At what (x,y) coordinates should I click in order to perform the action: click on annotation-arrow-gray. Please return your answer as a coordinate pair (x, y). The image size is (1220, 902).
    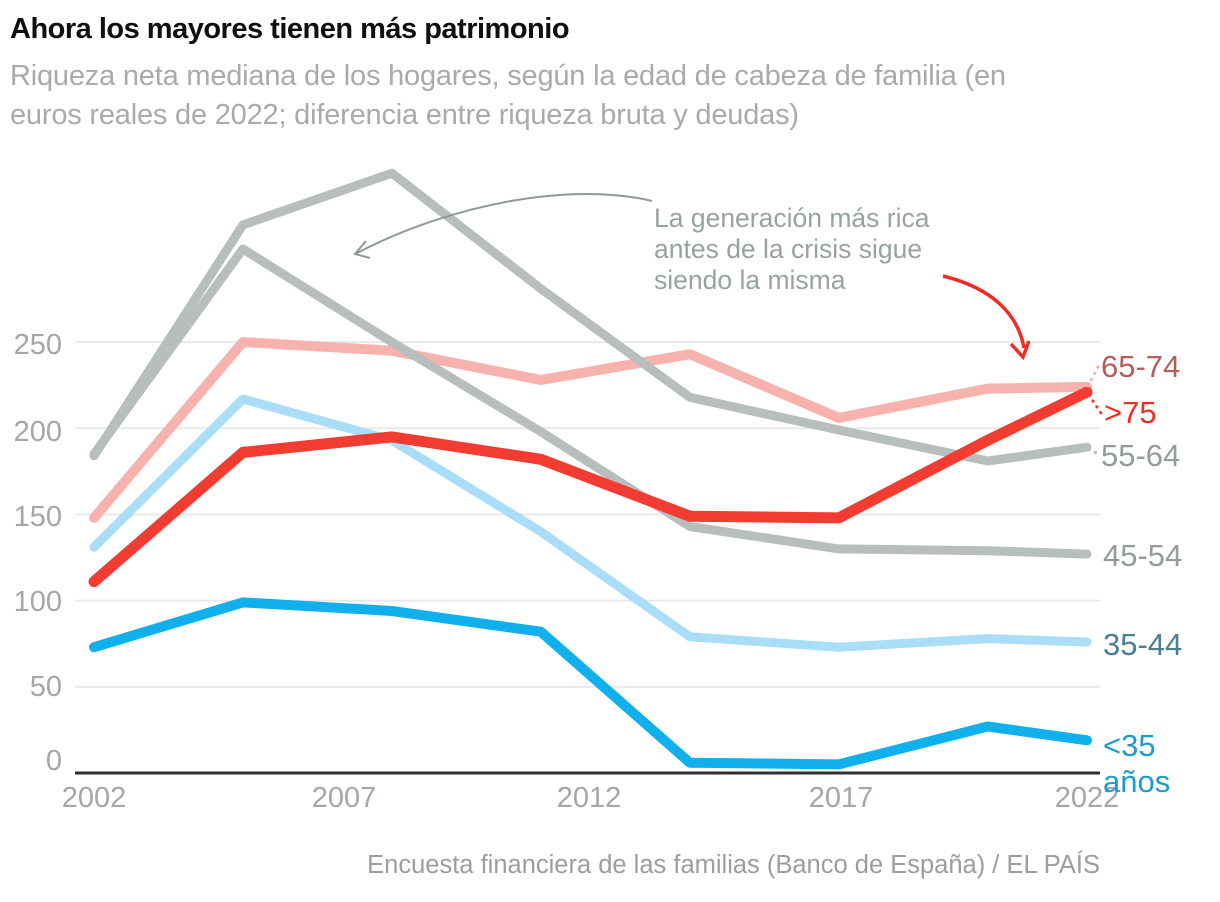
    Looking at the image, I should click on (503, 226).